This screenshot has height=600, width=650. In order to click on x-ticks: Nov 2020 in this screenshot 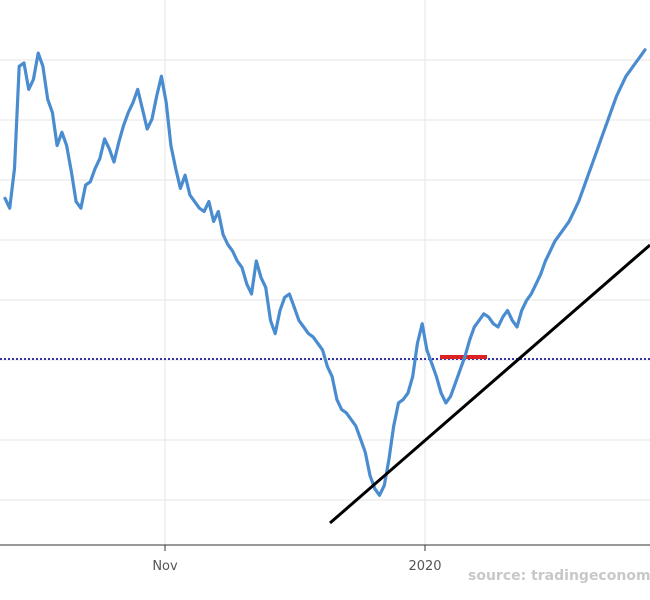, I will do `click(297, 559)`.